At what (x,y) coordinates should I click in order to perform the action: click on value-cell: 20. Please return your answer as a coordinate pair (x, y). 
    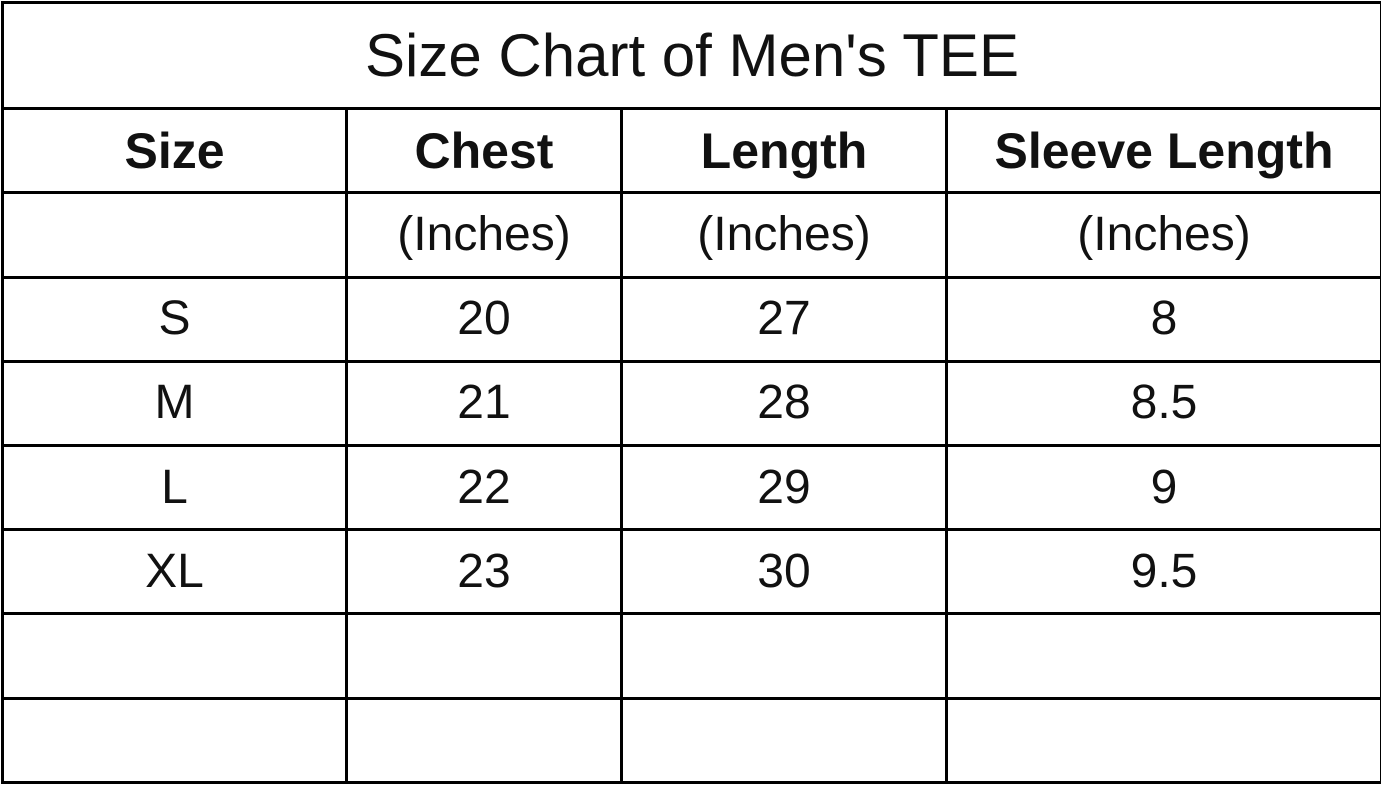
    Looking at the image, I should click on (484, 319).